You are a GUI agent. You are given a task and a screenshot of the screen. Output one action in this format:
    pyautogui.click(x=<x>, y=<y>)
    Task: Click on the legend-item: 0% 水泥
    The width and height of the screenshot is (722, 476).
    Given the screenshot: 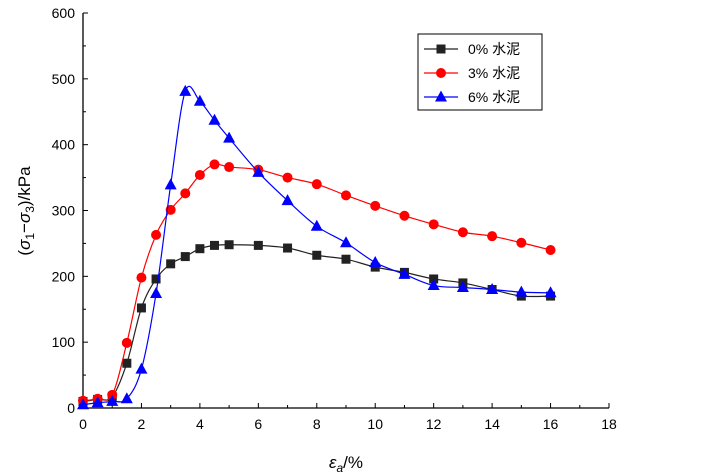 What is the action you would take?
    pyautogui.click(x=472, y=49)
    